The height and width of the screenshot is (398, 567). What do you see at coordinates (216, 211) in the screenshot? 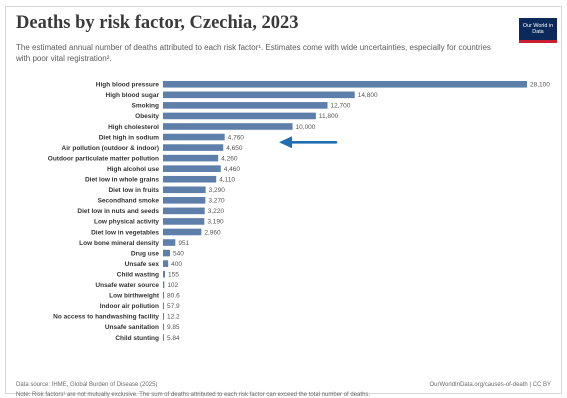
I see `value-label: 3,220` at bounding box center [216, 211].